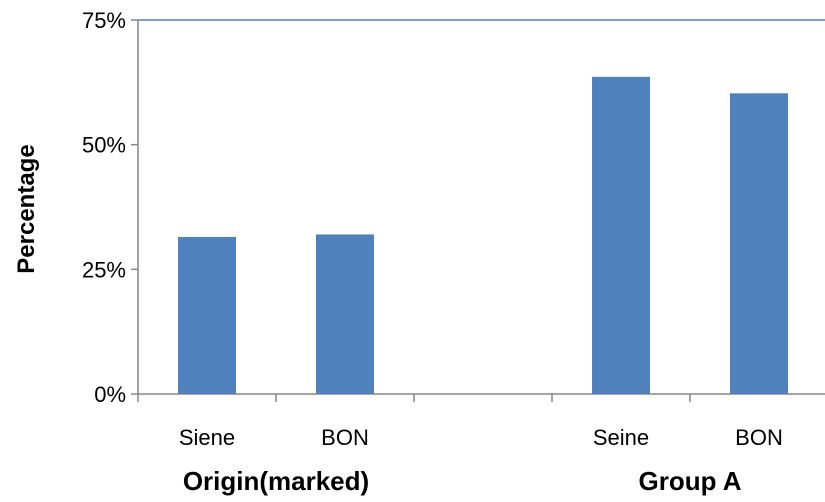 The width and height of the screenshot is (825, 502). What do you see at coordinates (104, 20) in the screenshot?
I see `y-tick-label: 75%` at bounding box center [104, 20].